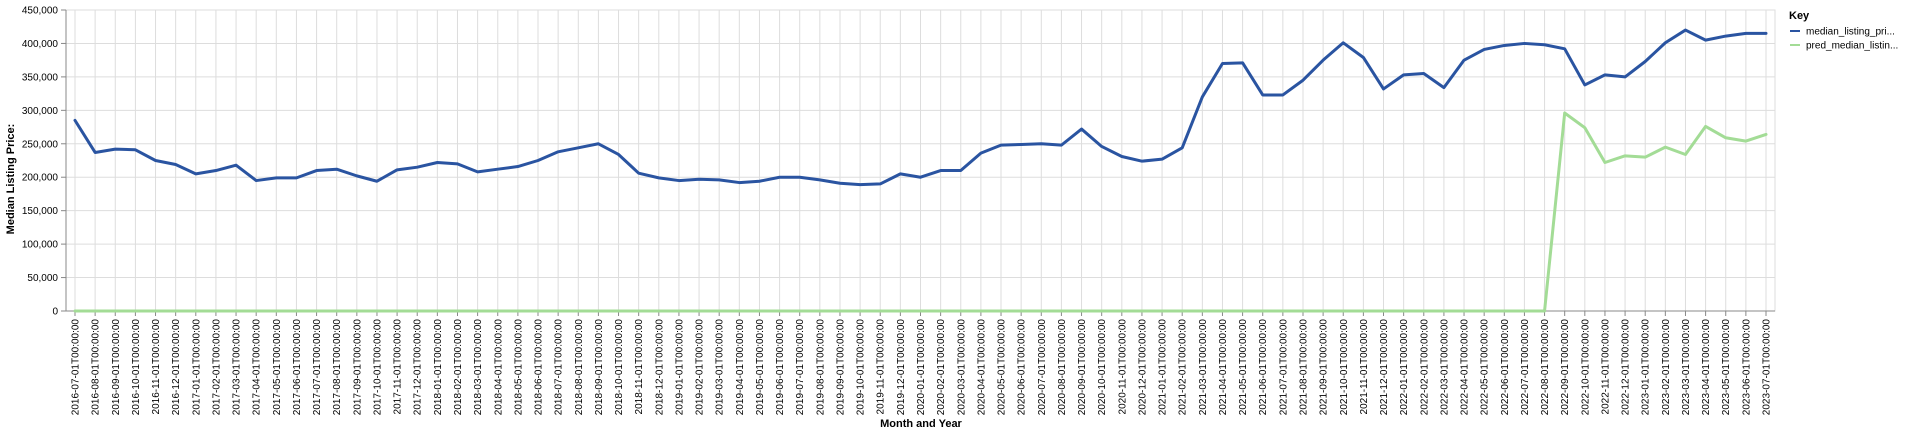 The height and width of the screenshot is (434, 1920). What do you see at coordinates (40, 211) in the screenshot?
I see `y-tick-label: 150,000` at bounding box center [40, 211].